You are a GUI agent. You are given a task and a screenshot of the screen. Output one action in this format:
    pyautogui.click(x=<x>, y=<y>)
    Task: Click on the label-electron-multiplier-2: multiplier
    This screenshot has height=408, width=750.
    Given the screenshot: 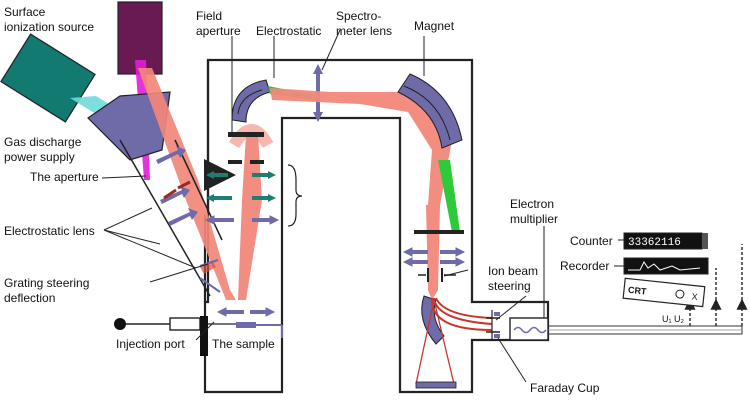 What is the action you would take?
    pyautogui.click(x=534, y=219)
    